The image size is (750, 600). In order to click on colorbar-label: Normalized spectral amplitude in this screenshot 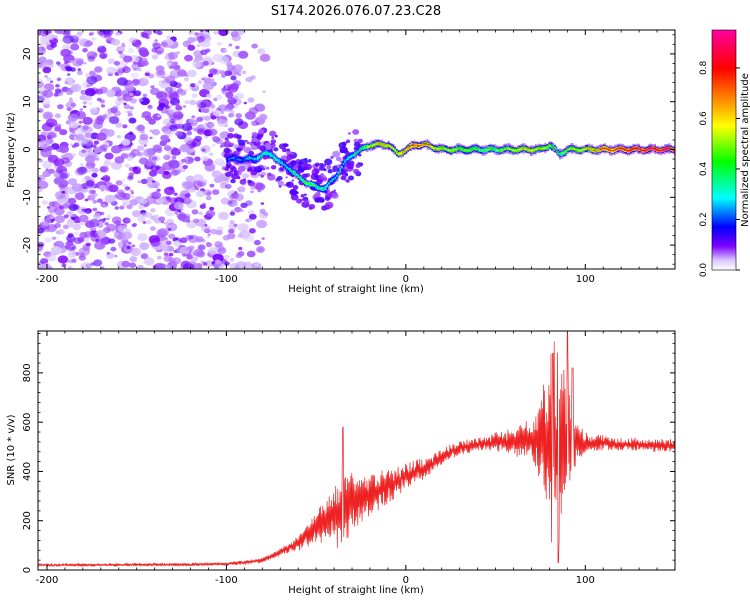, I will do `click(745, 150)`.